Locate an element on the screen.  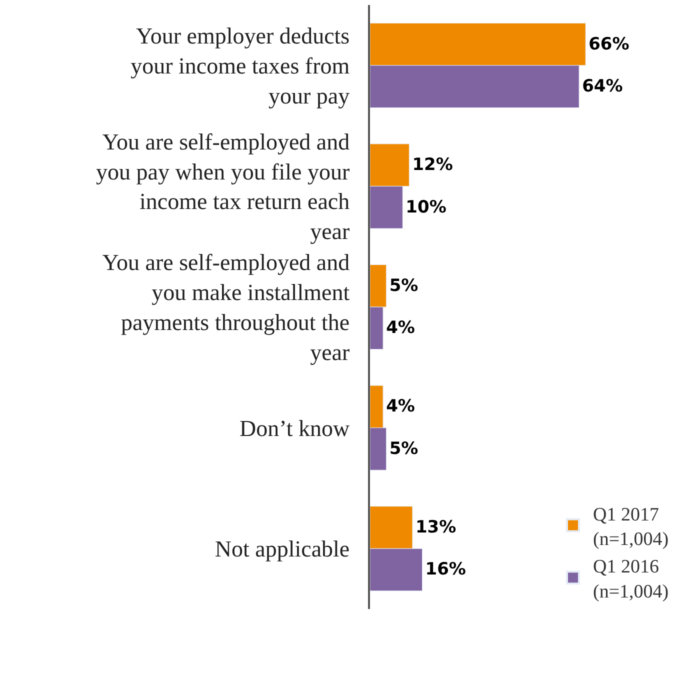
y-tick-label: Your employer deducts your income taxes from your pay is located at coordinates (240, 66).